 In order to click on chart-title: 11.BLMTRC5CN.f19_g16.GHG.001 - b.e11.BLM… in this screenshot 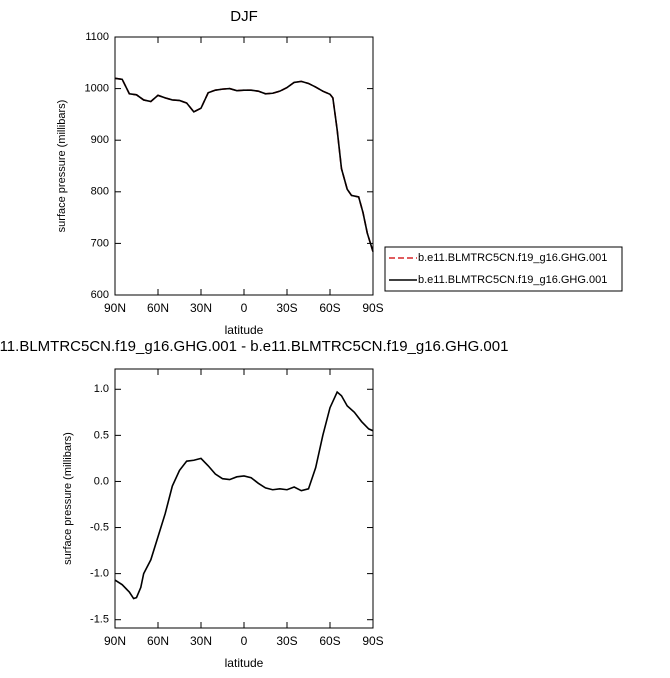, I will do `click(254, 346)`.